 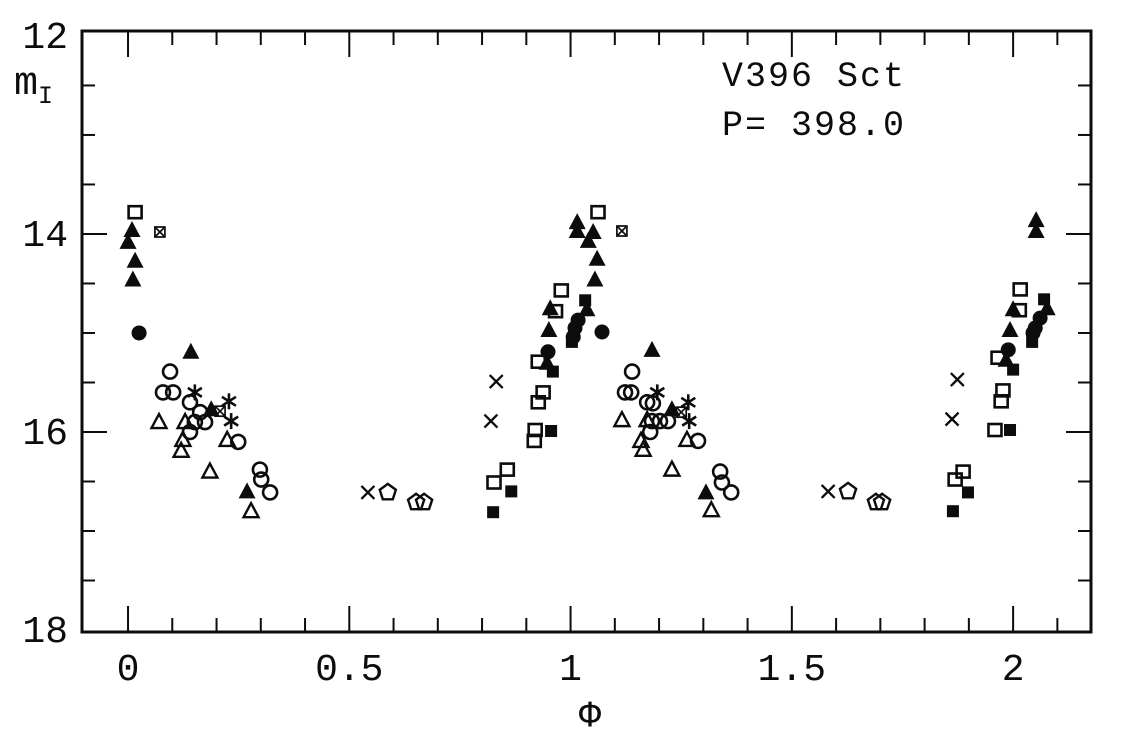 I want to click on x-tick-label: 0.5, so click(x=349, y=670).